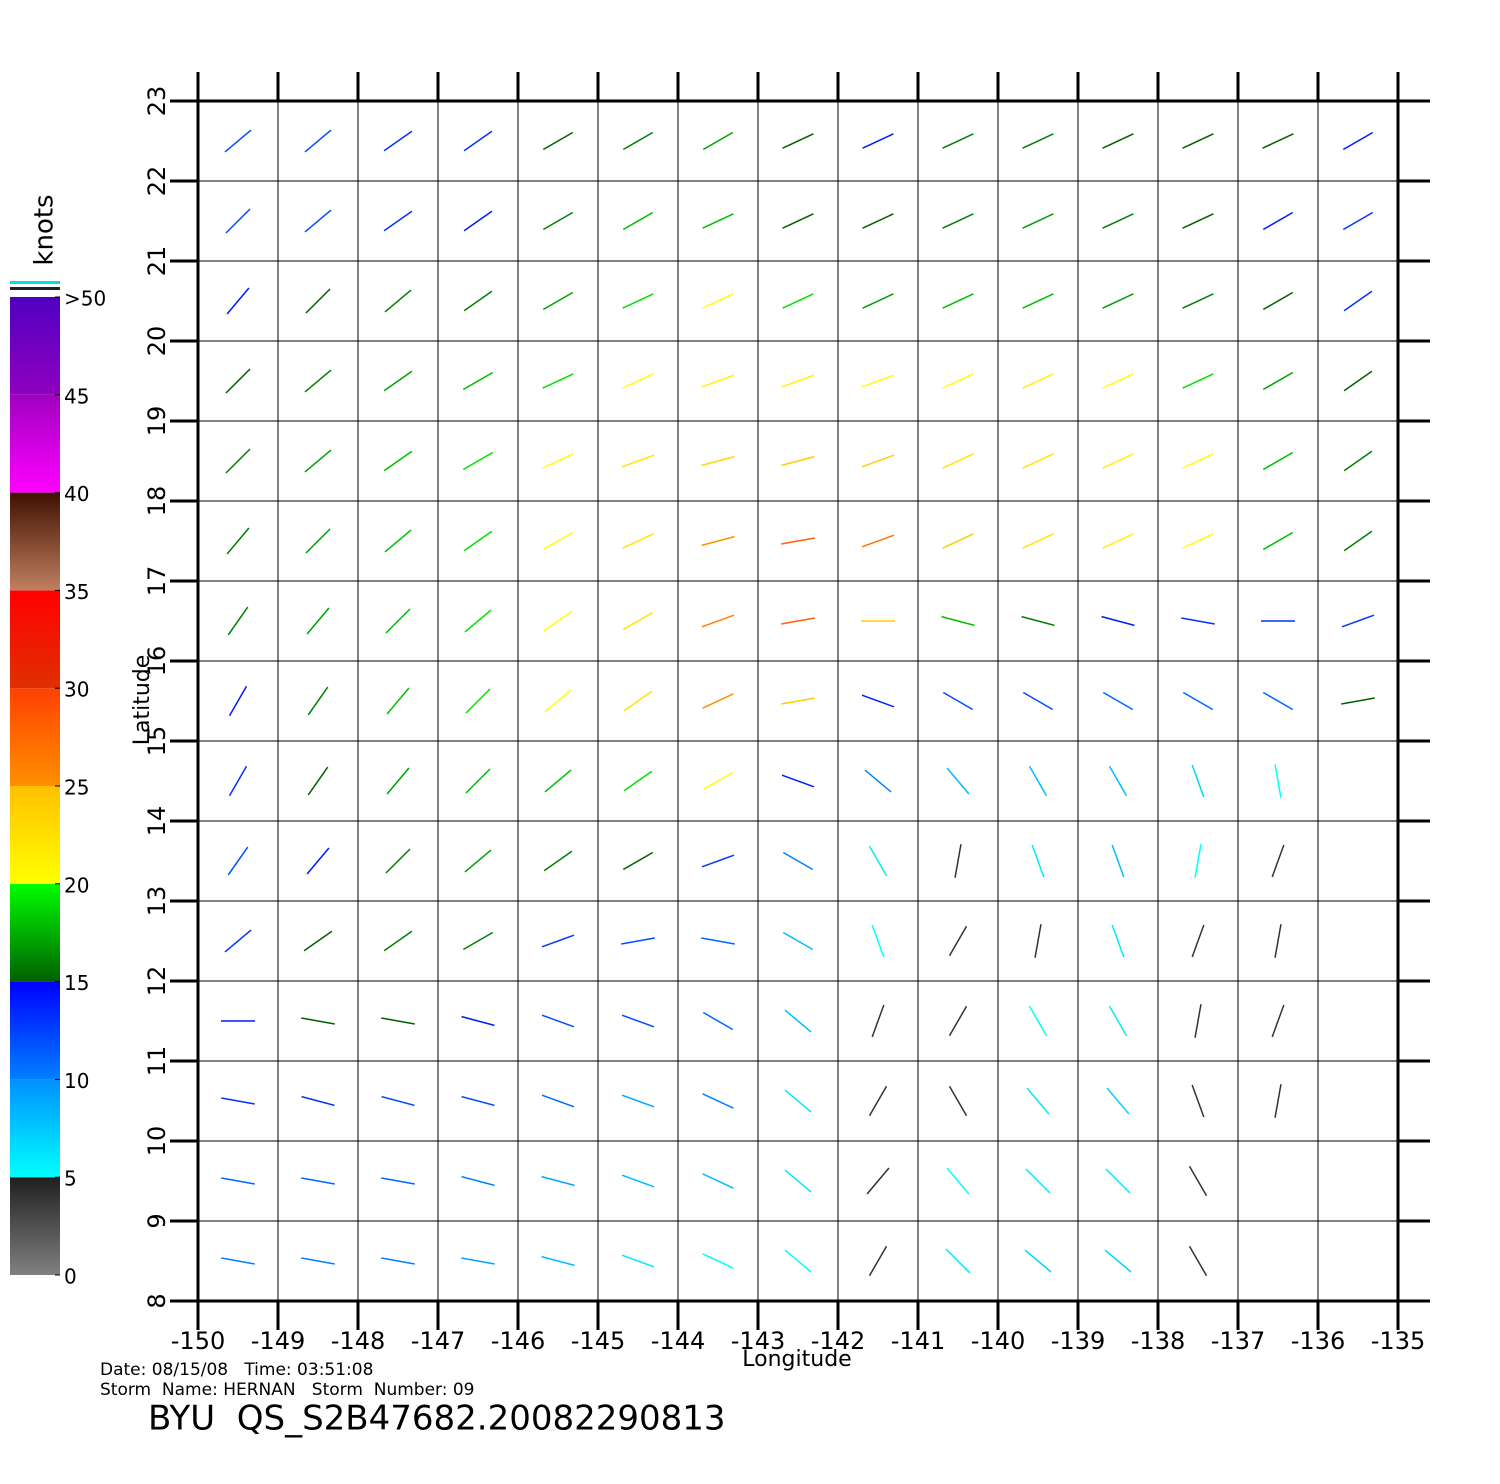 The height and width of the screenshot is (1484, 1500). What do you see at coordinates (758, 1341) in the screenshot?
I see `x-tick-label: -143` at bounding box center [758, 1341].